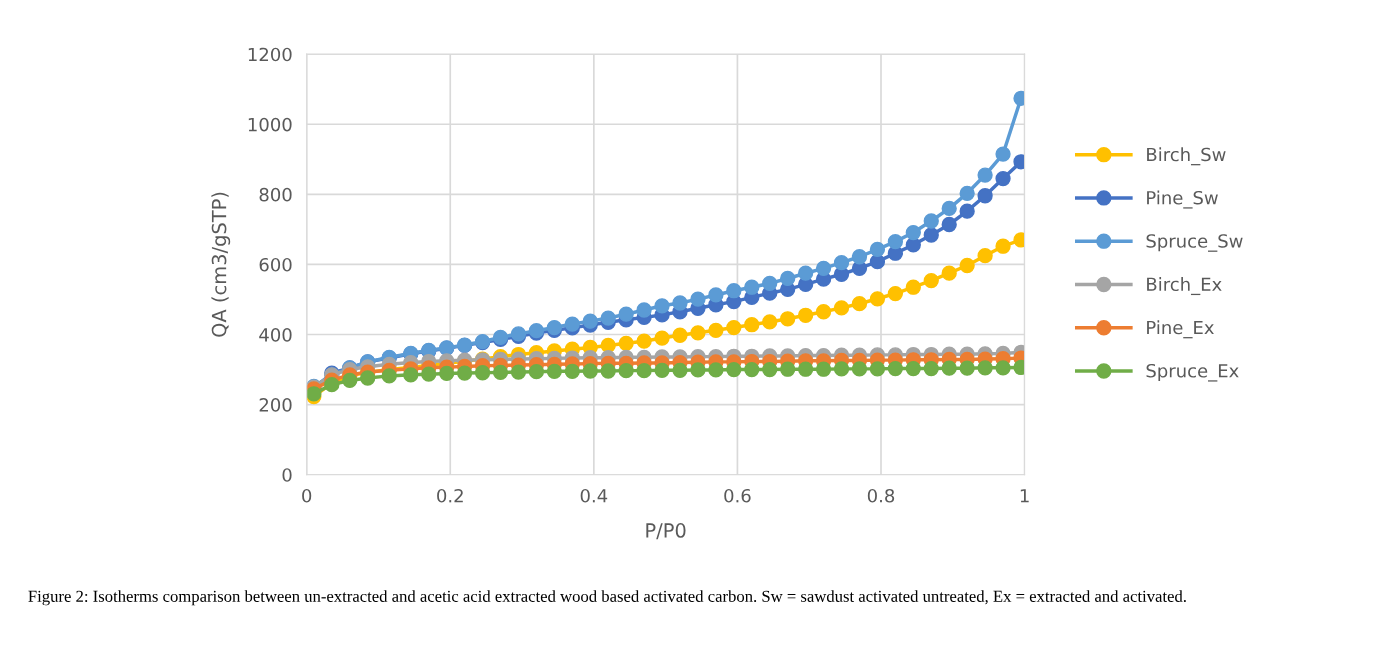  Describe the element at coordinates (1024, 496) in the screenshot. I see `x-tick-label: 1` at that location.